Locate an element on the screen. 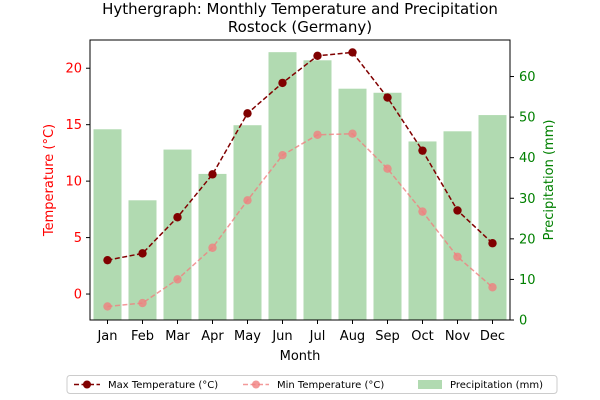 The width and height of the screenshot is (600, 400). x-tick-label: Sep is located at coordinates (387, 336).